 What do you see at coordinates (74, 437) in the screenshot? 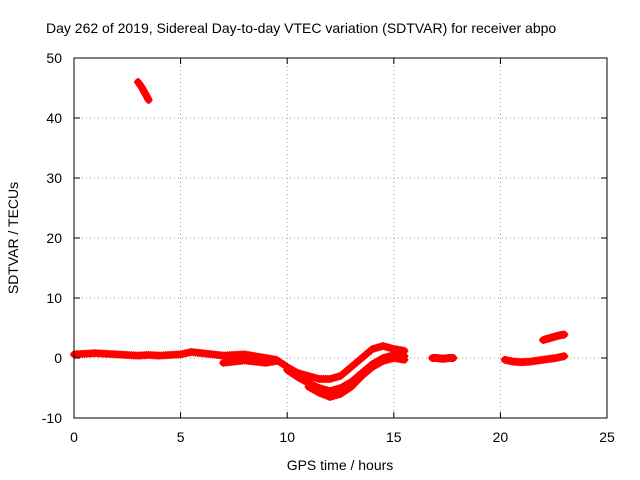
I see `x-tick-label: 0` at bounding box center [74, 437].